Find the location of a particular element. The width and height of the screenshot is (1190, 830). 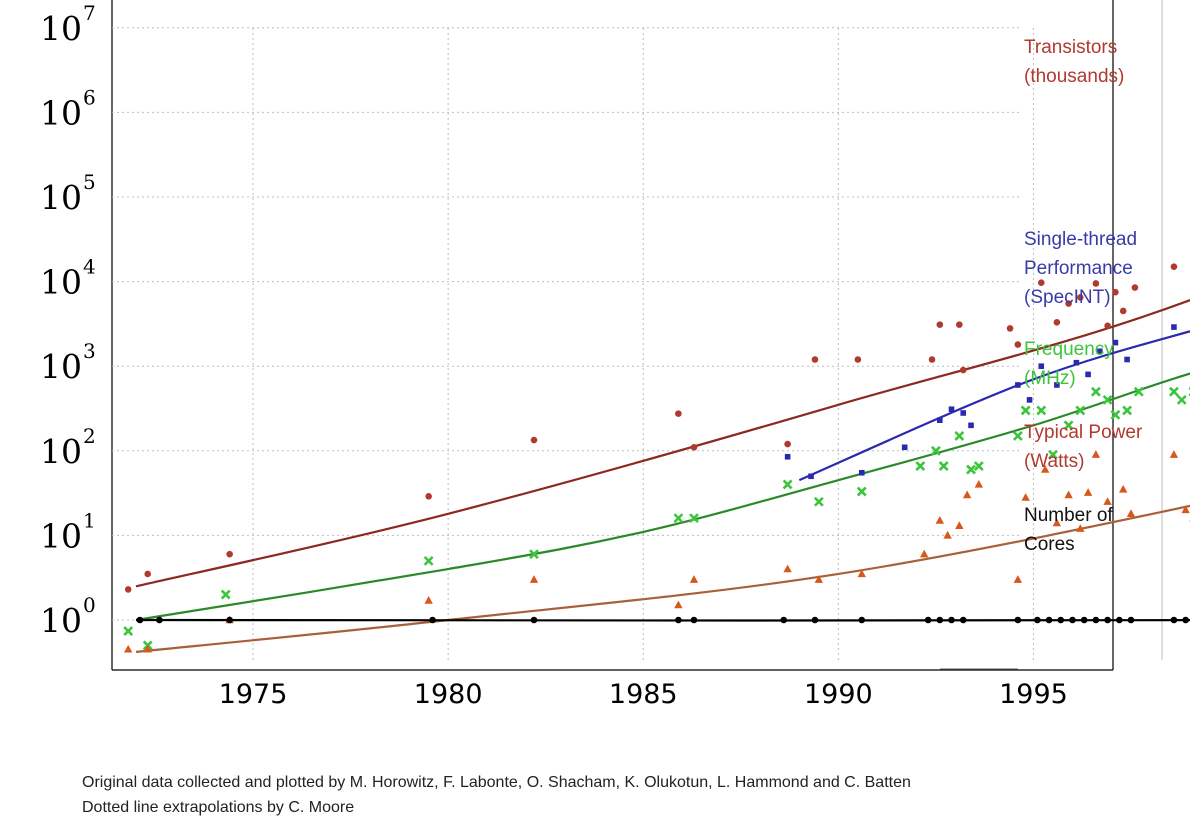

legend-label-transistors-thousands: Transistors is located at coordinates (1070, 47).